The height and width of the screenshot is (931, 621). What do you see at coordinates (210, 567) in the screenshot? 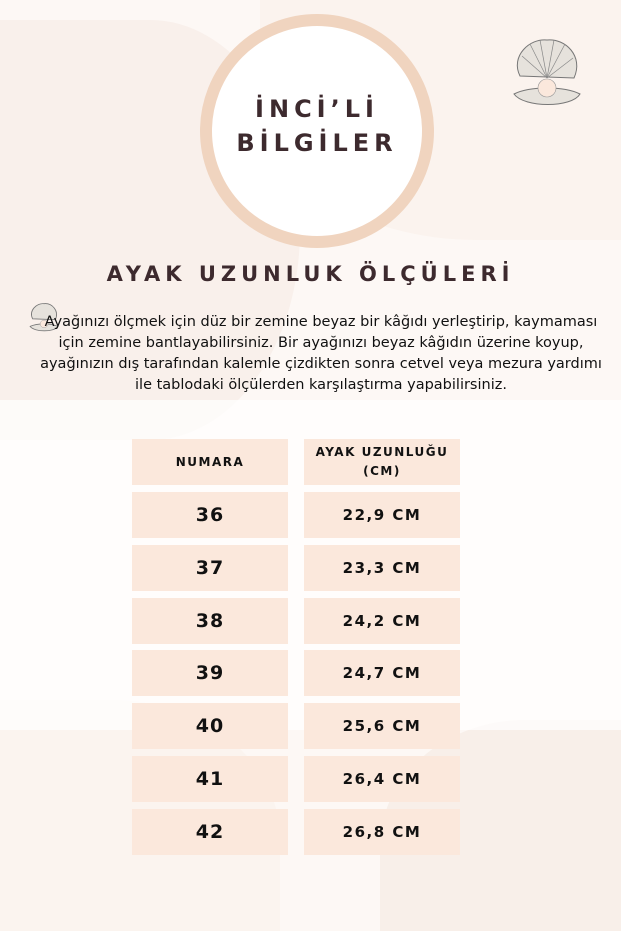
I see `size-cell: 37` at bounding box center [210, 567].